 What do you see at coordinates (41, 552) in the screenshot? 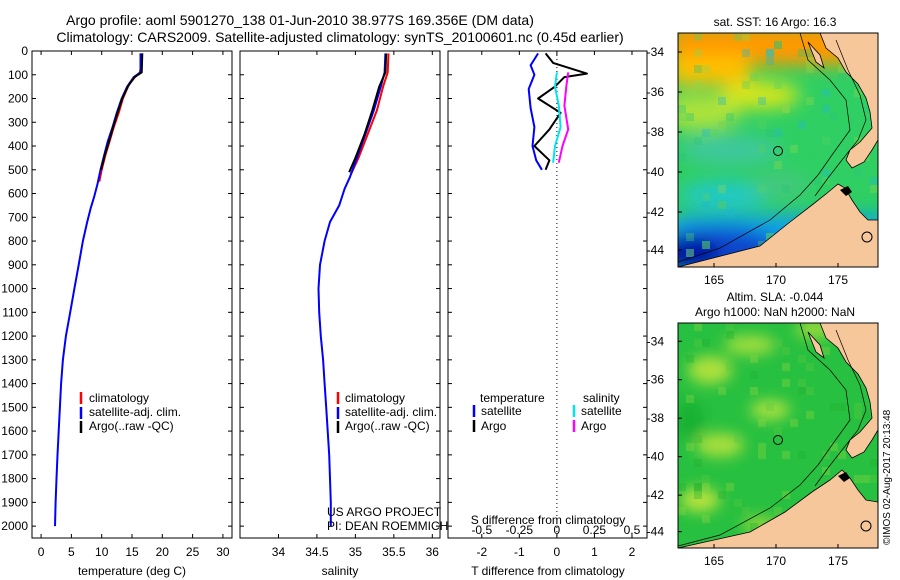
I see `x-tick-label: 0` at bounding box center [41, 552].